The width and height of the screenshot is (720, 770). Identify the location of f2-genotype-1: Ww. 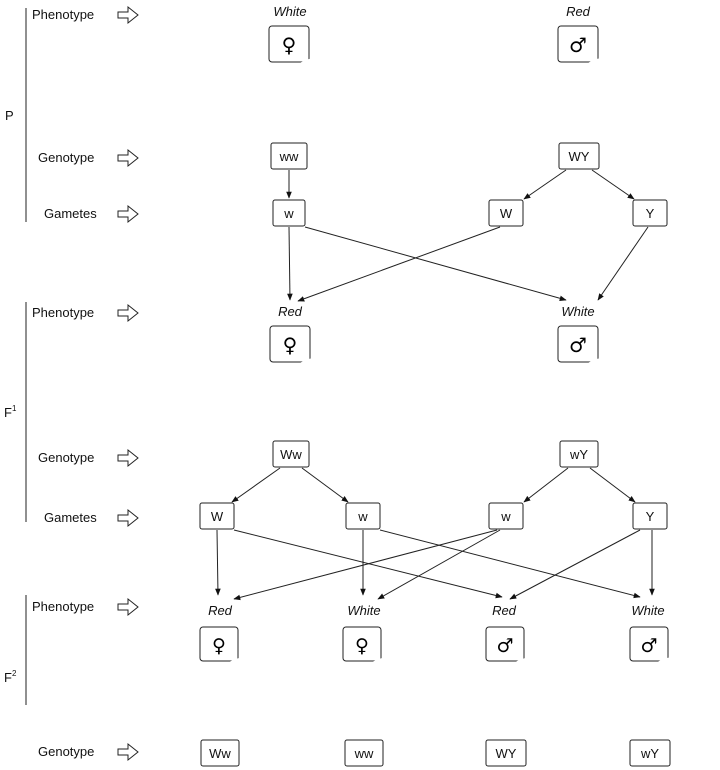
(220, 753).